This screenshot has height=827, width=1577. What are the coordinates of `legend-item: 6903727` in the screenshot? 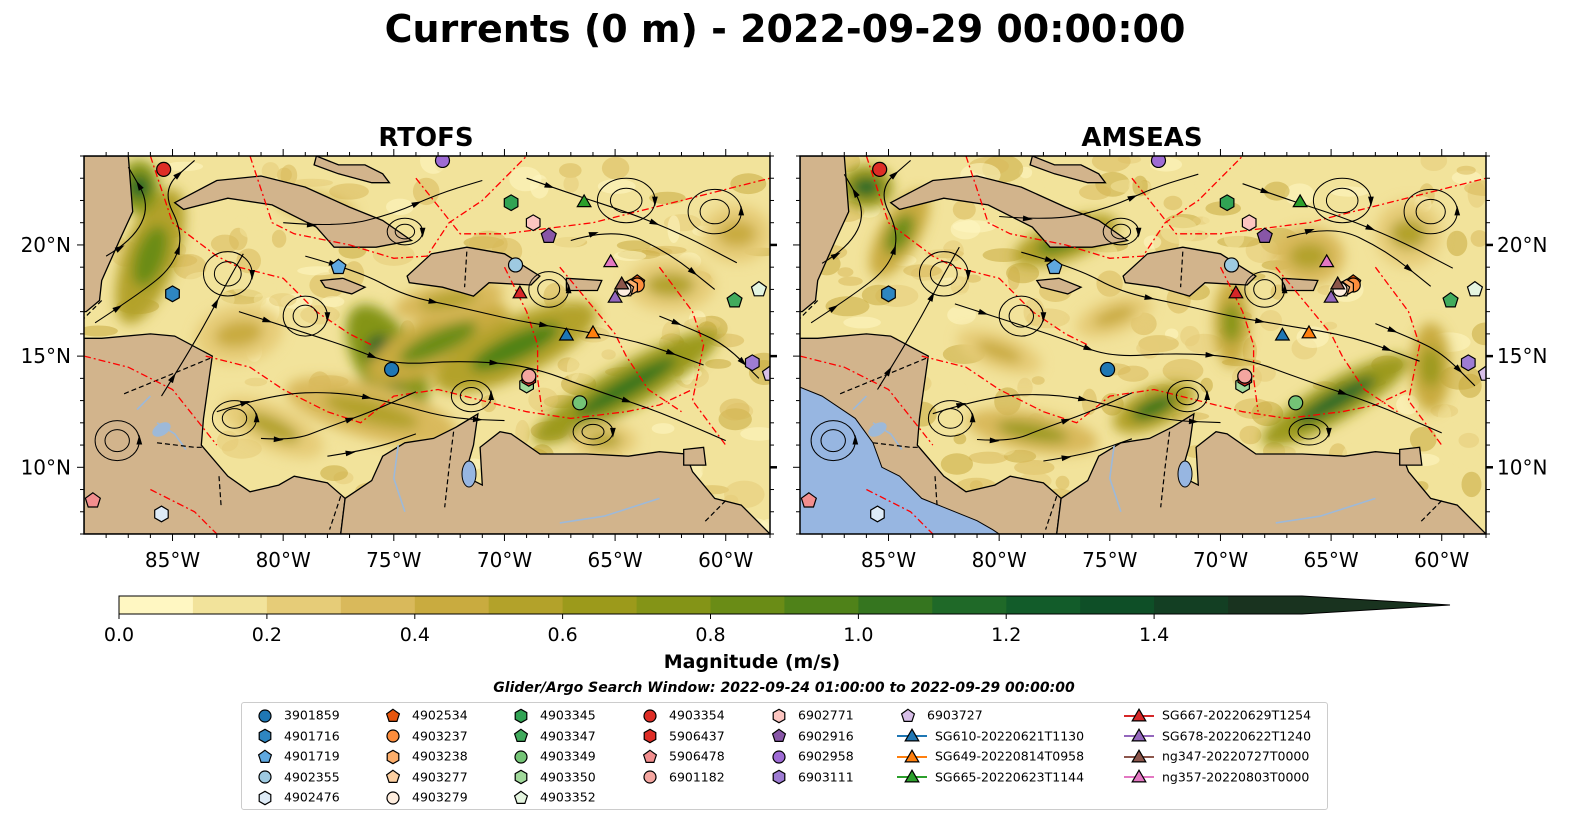 It's located at (940, 715).